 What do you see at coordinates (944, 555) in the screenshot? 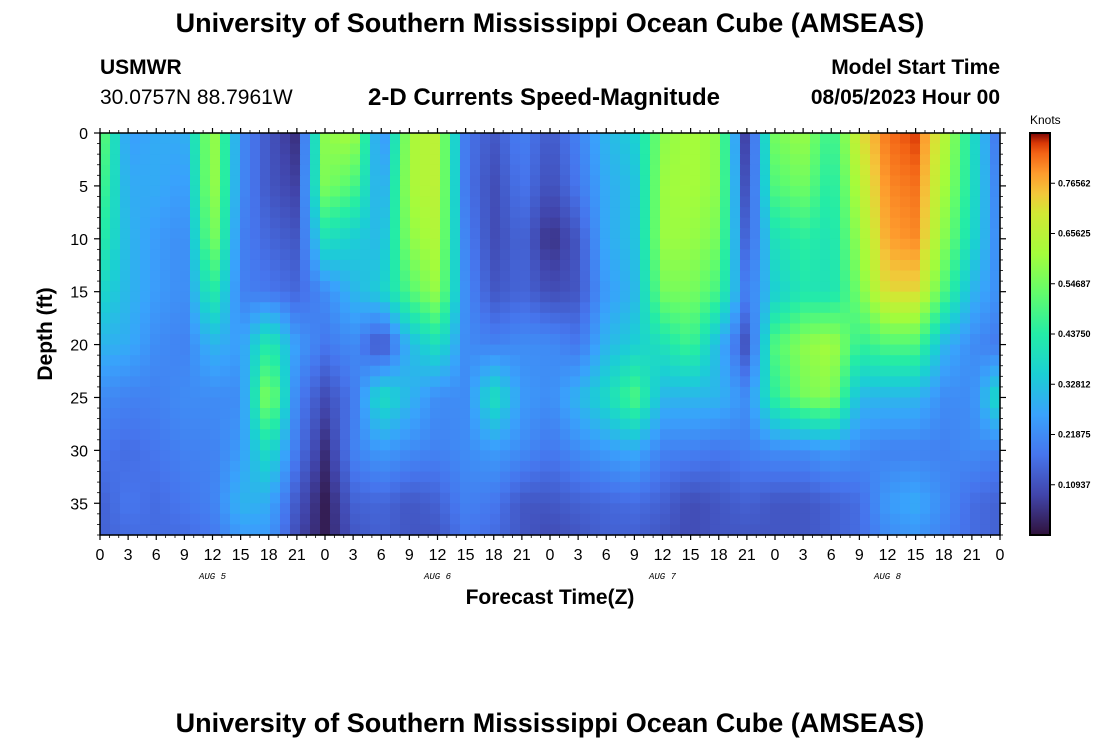
I see `x-tick-label: 18` at bounding box center [944, 555].